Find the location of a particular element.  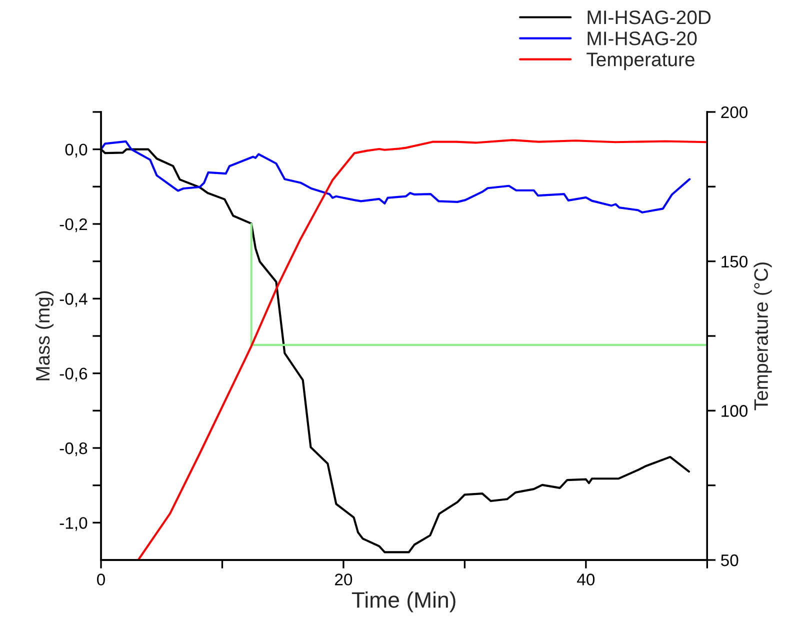

y-tick-label: -0,6 is located at coordinates (74, 375).